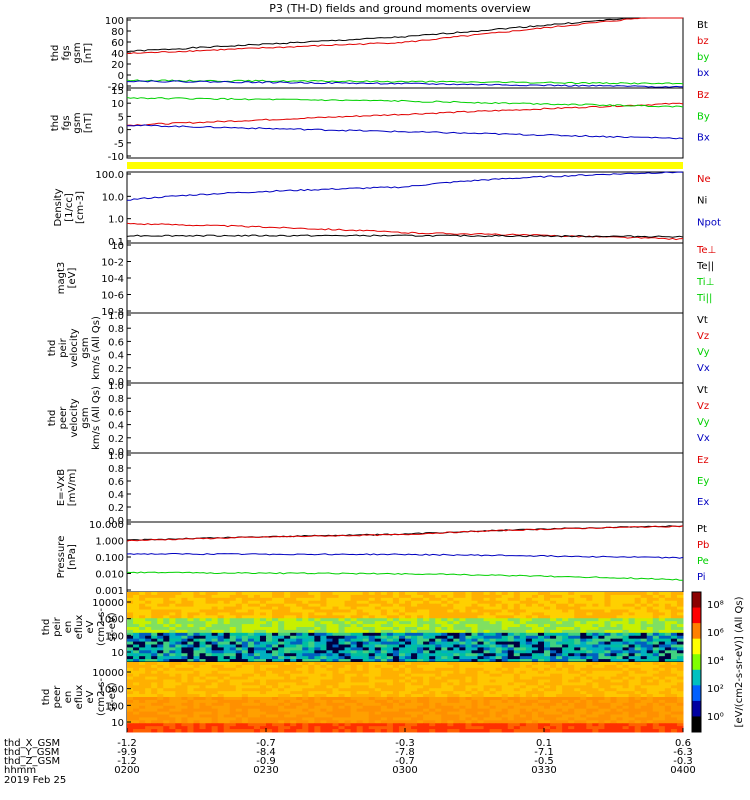 This screenshot has width=750, height=800. What do you see at coordinates (696, 662) in the screenshot?
I see `colorbar-segment` at bounding box center [696, 662].